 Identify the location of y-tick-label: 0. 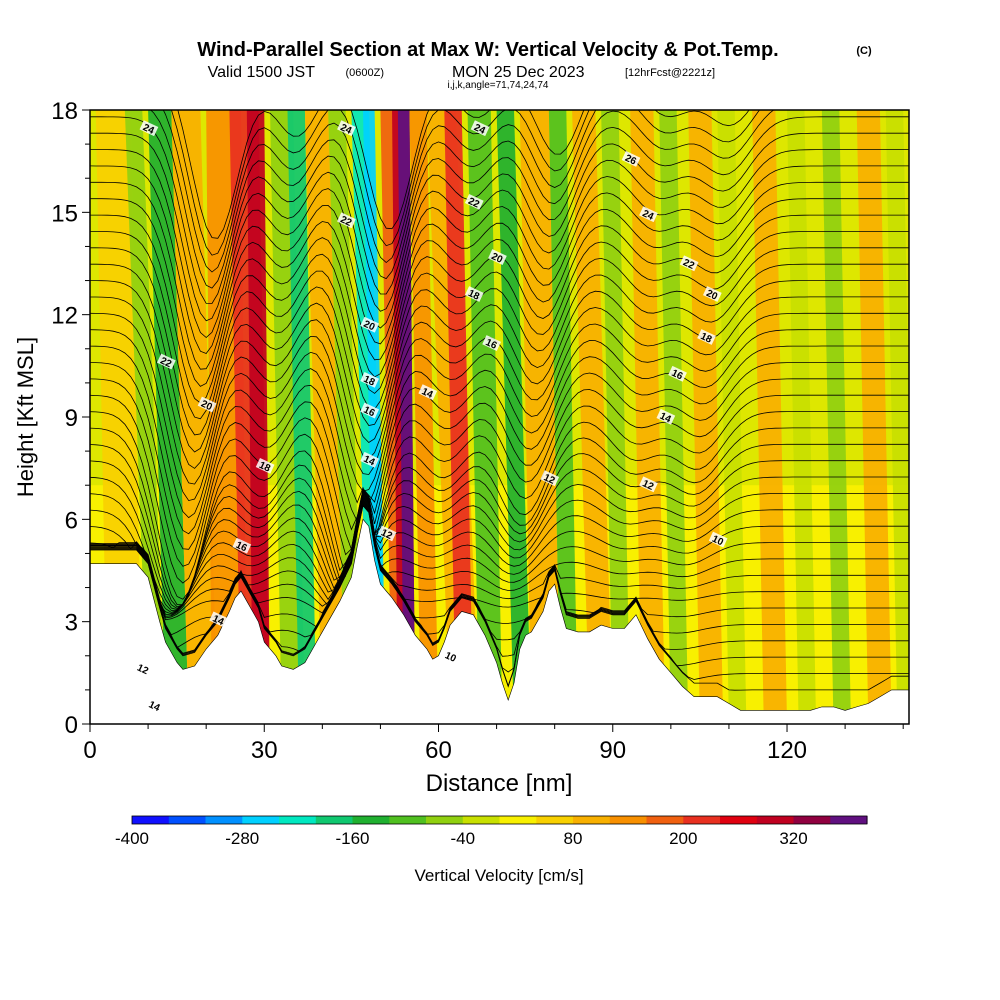
(71, 725).